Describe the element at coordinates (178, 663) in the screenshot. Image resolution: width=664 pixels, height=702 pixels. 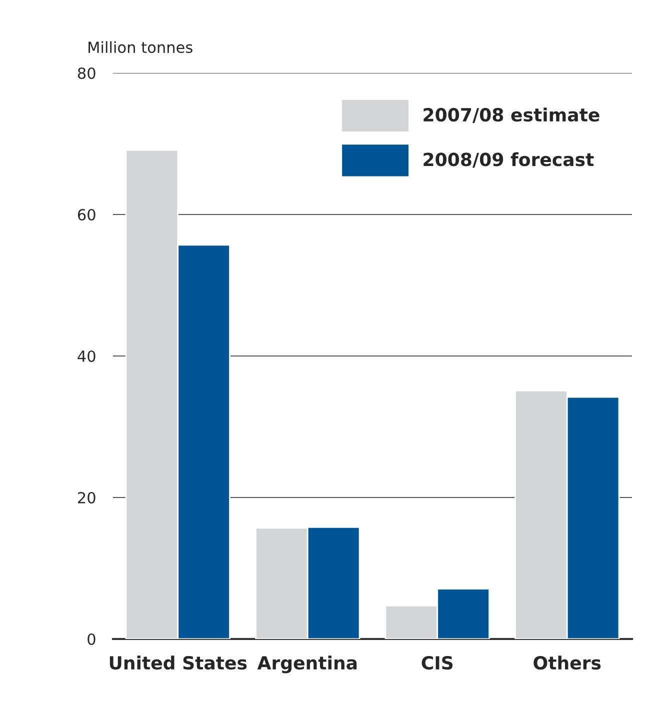
I see `x-tick-label: United States` at that location.